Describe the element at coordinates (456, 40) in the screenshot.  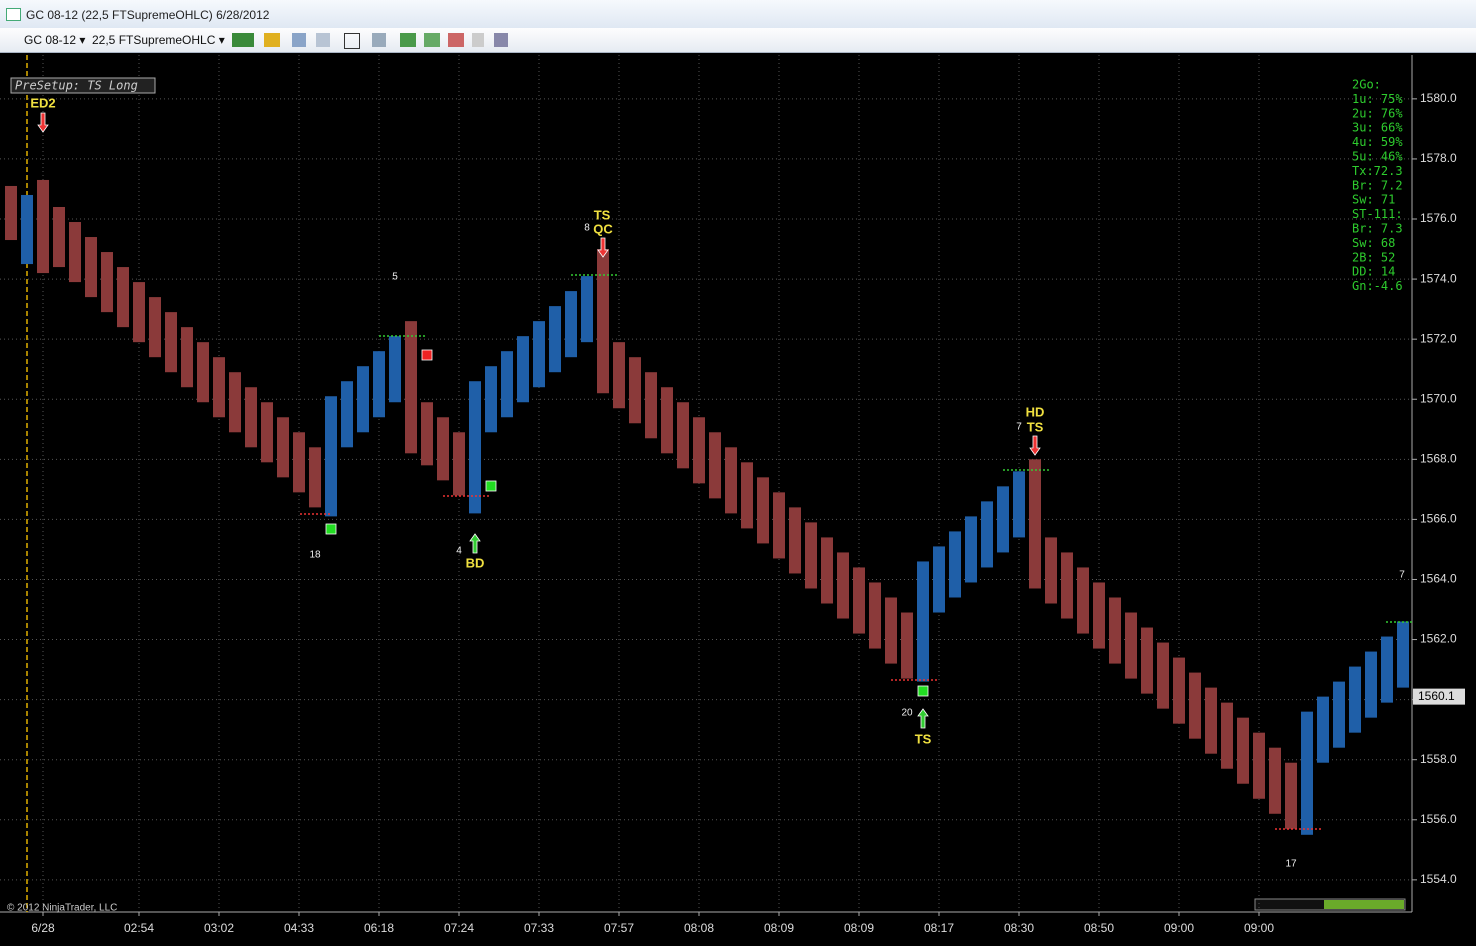
I see `properties-button` at that location.